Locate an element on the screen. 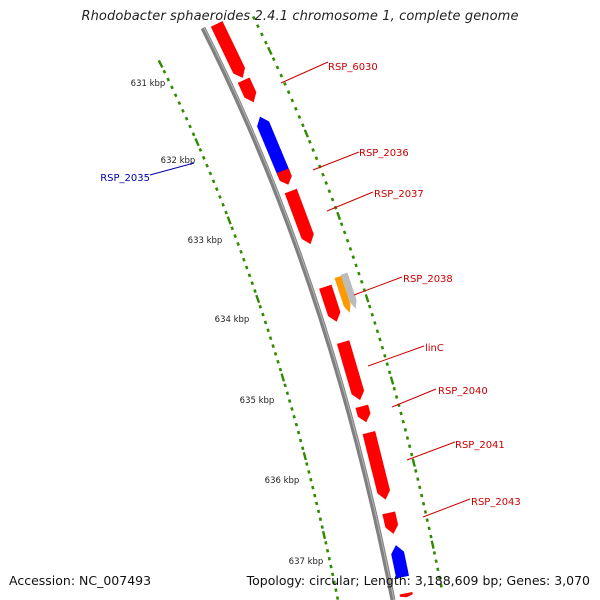 The image size is (600, 600). gene-arrow-reverse-bottom is located at coordinates (400, 562).